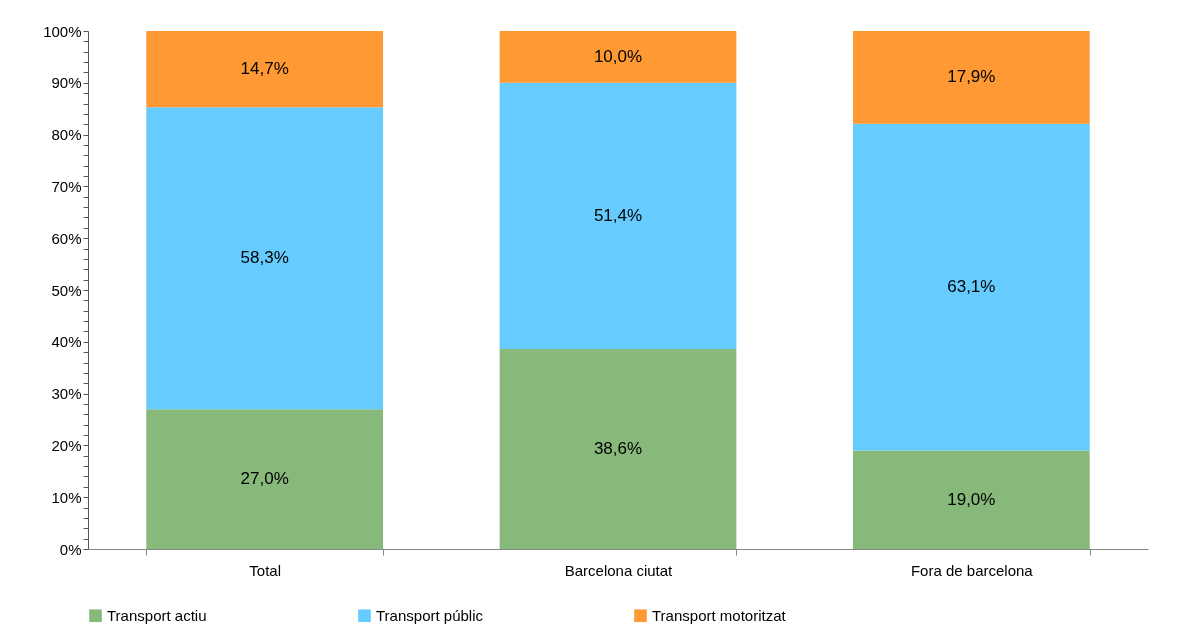 This screenshot has height=632, width=1190. Describe the element at coordinates (972, 570) in the screenshot. I see `x-tick-label: Fora de barcelona` at that location.